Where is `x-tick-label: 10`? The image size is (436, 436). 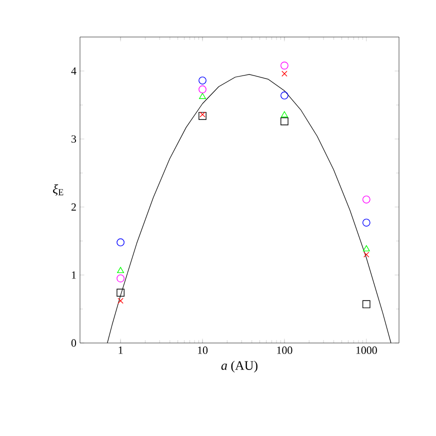 x-tick-label: 10 is located at coordinates (203, 350).